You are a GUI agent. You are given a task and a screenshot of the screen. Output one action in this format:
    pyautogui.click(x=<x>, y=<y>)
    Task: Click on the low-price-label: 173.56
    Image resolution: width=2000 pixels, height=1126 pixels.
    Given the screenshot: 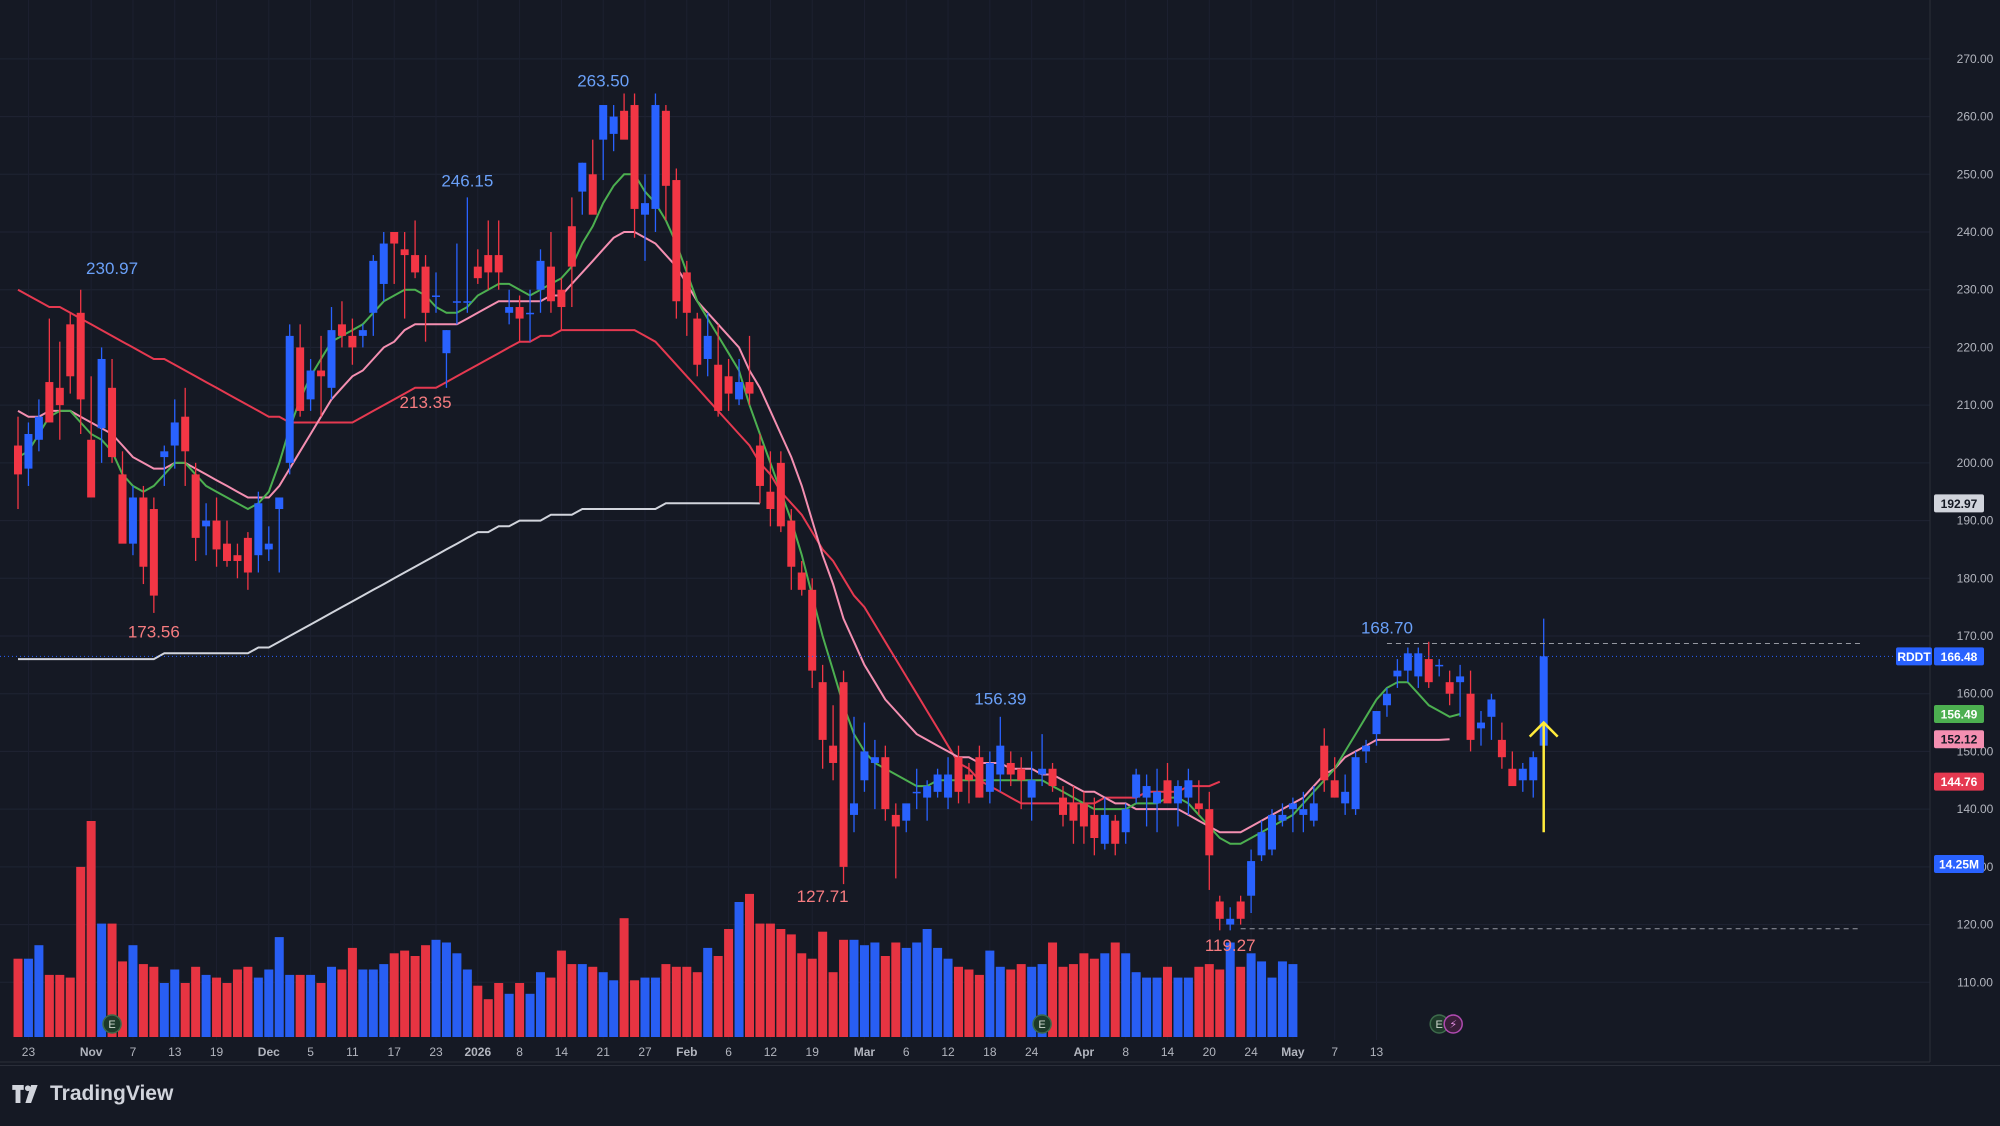 What is the action you would take?
    pyautogui.click(x=154, y=631)
    